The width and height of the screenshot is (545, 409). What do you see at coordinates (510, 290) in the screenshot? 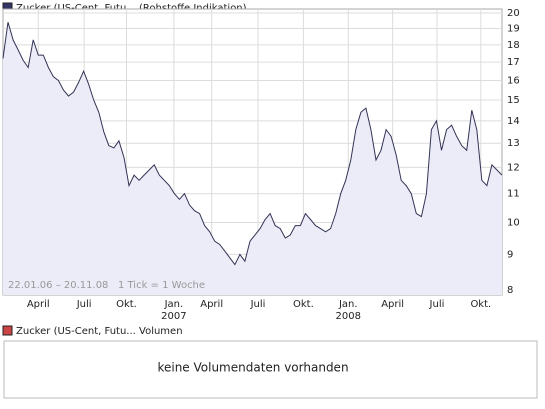
I see `y-tick-label: 8` at bounding box center [510, 290].